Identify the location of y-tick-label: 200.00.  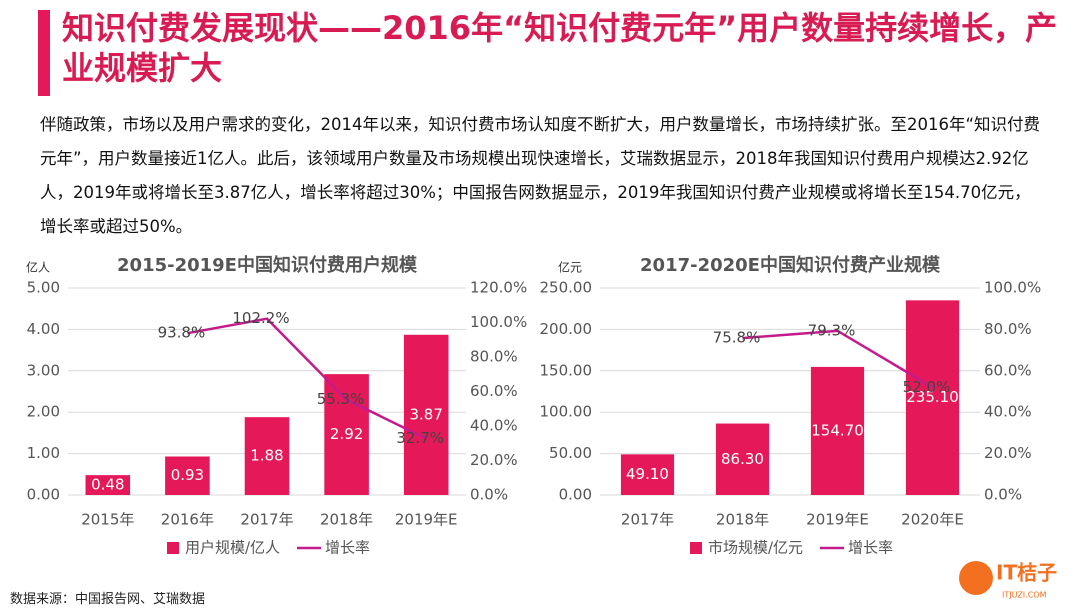
(566, 329).